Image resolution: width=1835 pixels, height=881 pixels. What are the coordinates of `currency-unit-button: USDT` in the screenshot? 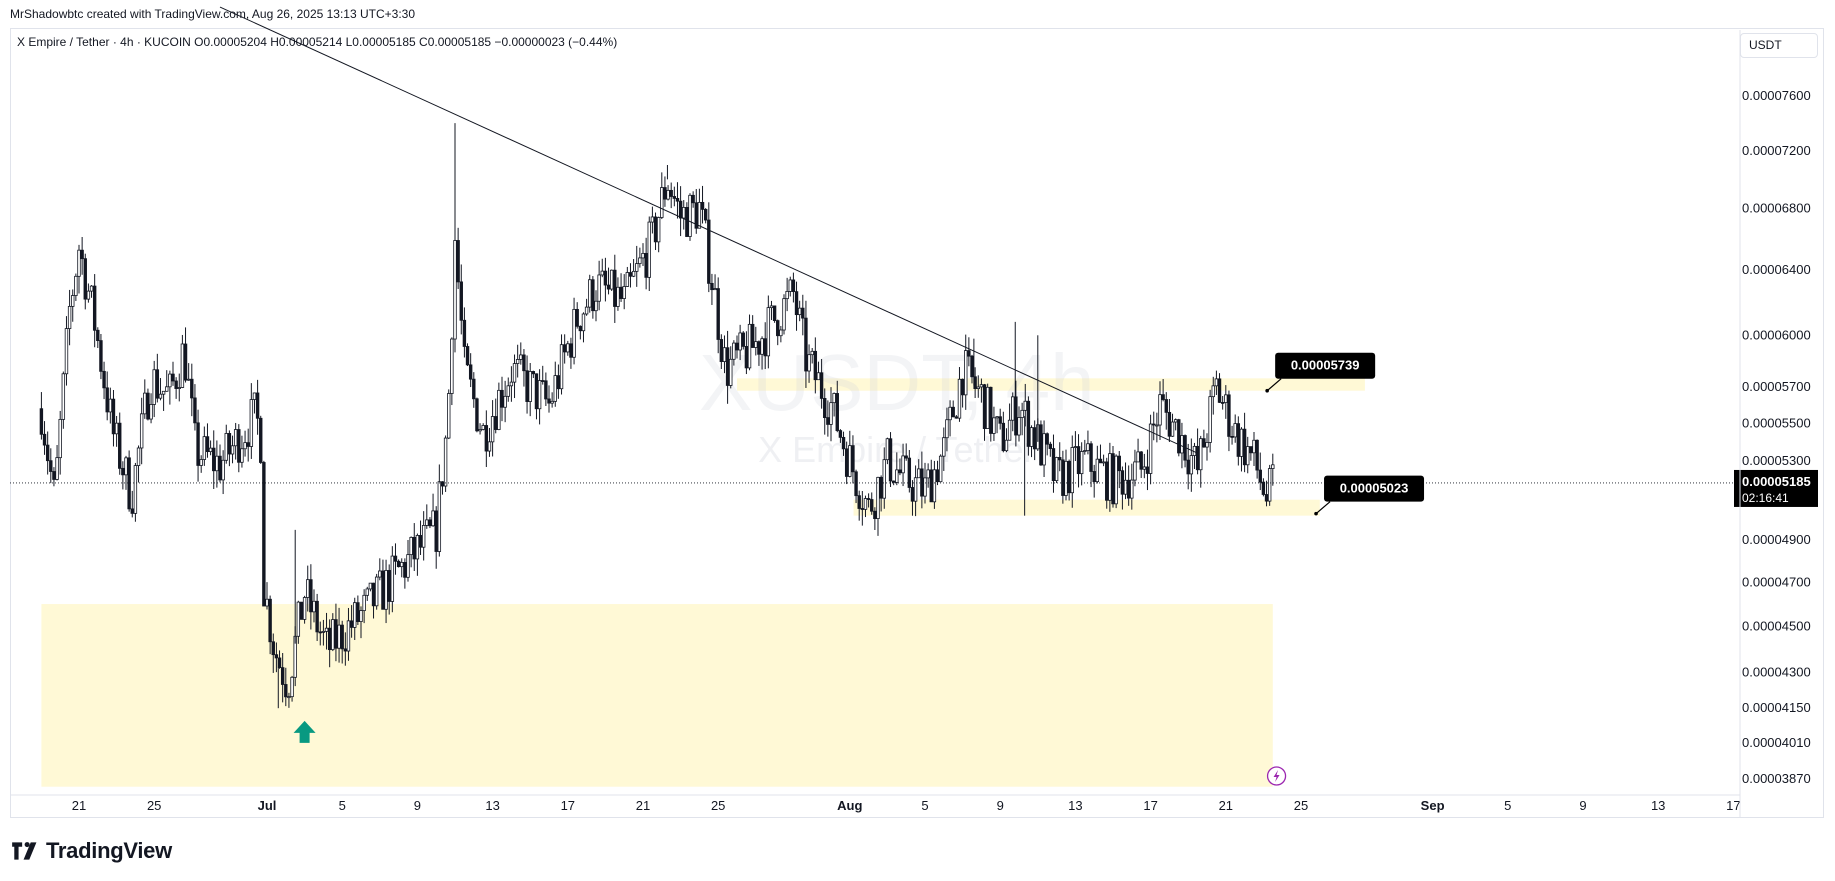 It's located at (1779, 45).